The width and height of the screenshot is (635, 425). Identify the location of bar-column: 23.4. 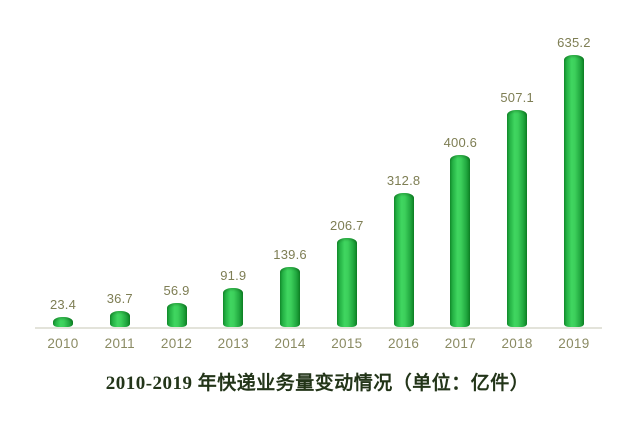
(63, 312).